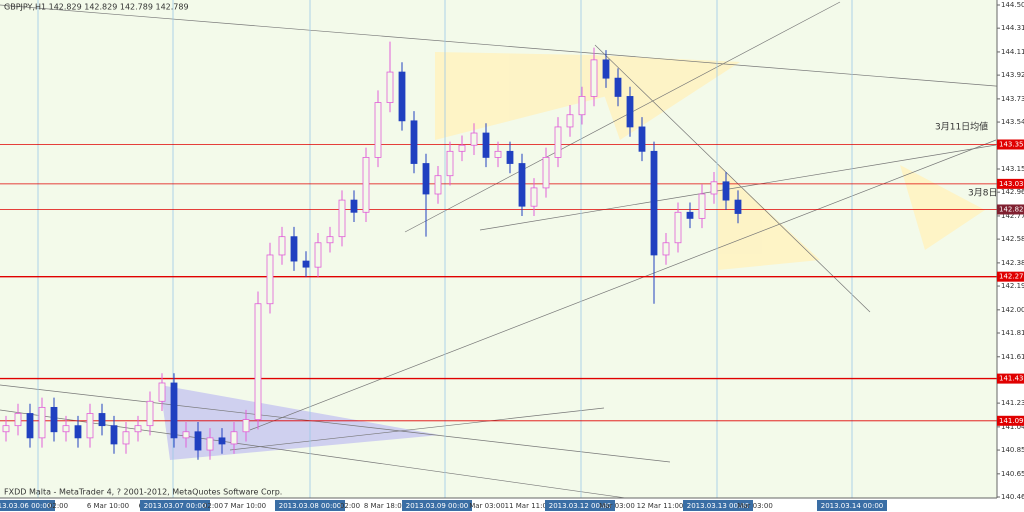 The image size is (1024, 512). Describe the element at coordinates (528, 506) in the screenshot. I see `x-tick-label: 11 Mar 11:00` at that location.